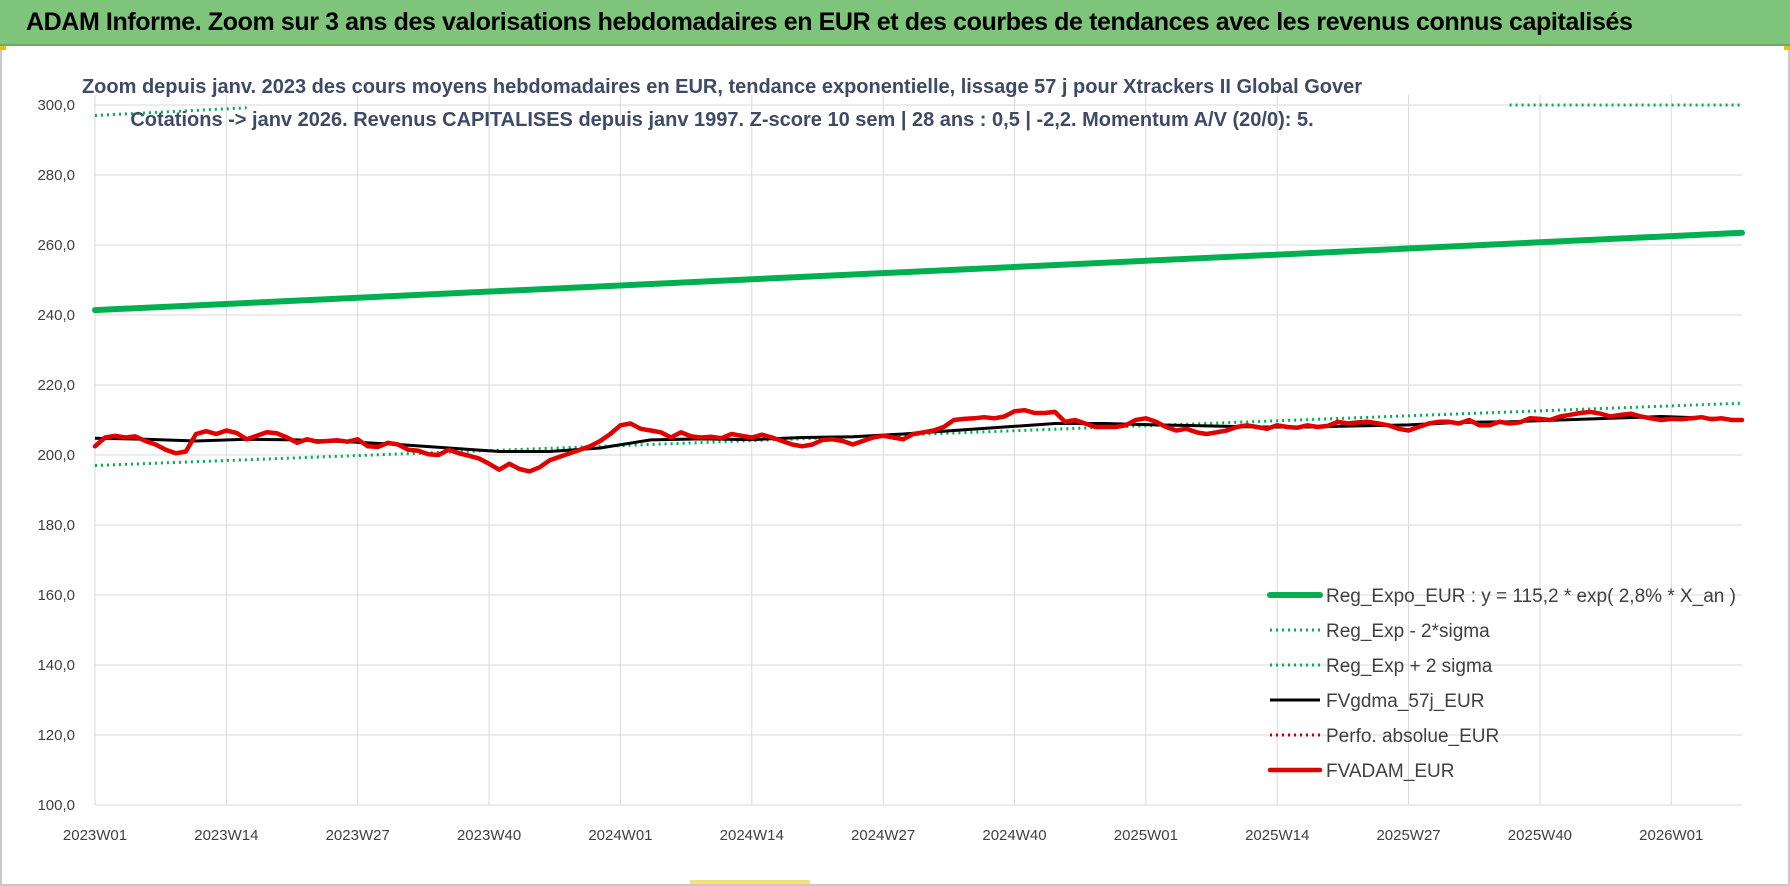 This screenshot has height=886, width=1790. I want to click on y-tick-label: 300,0, so click(56, 105).